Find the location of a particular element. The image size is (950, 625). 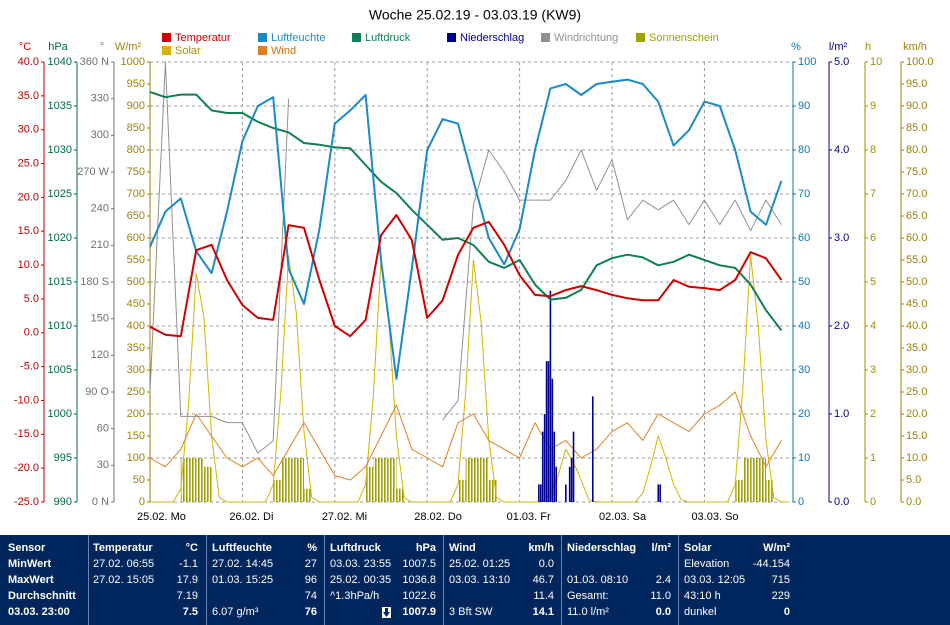

cell-value: 229 is located at coordinates (780, 596).